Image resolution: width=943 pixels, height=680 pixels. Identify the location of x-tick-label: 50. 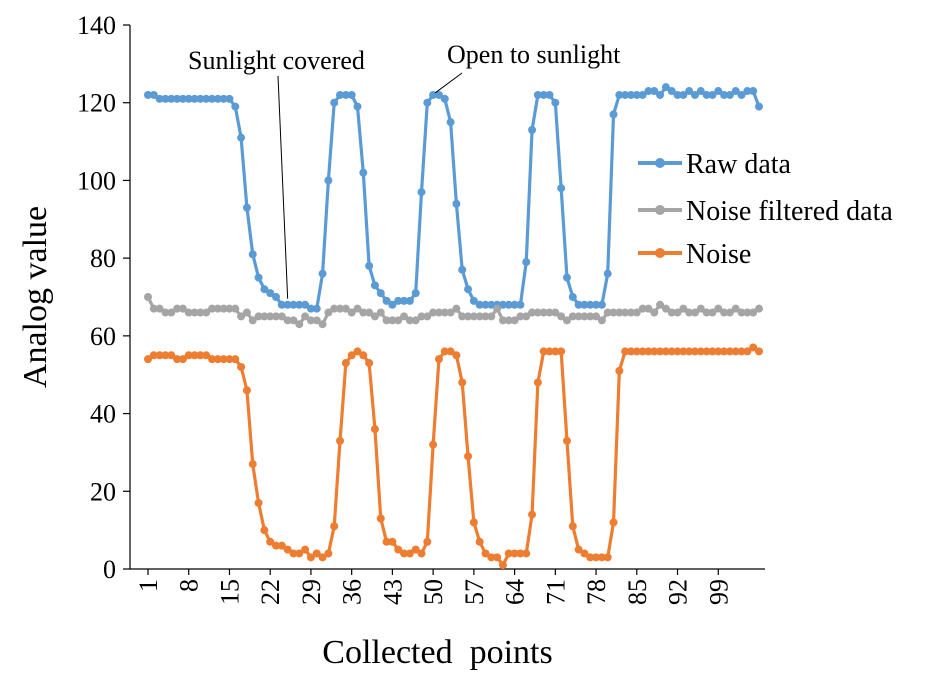
(433, 592).